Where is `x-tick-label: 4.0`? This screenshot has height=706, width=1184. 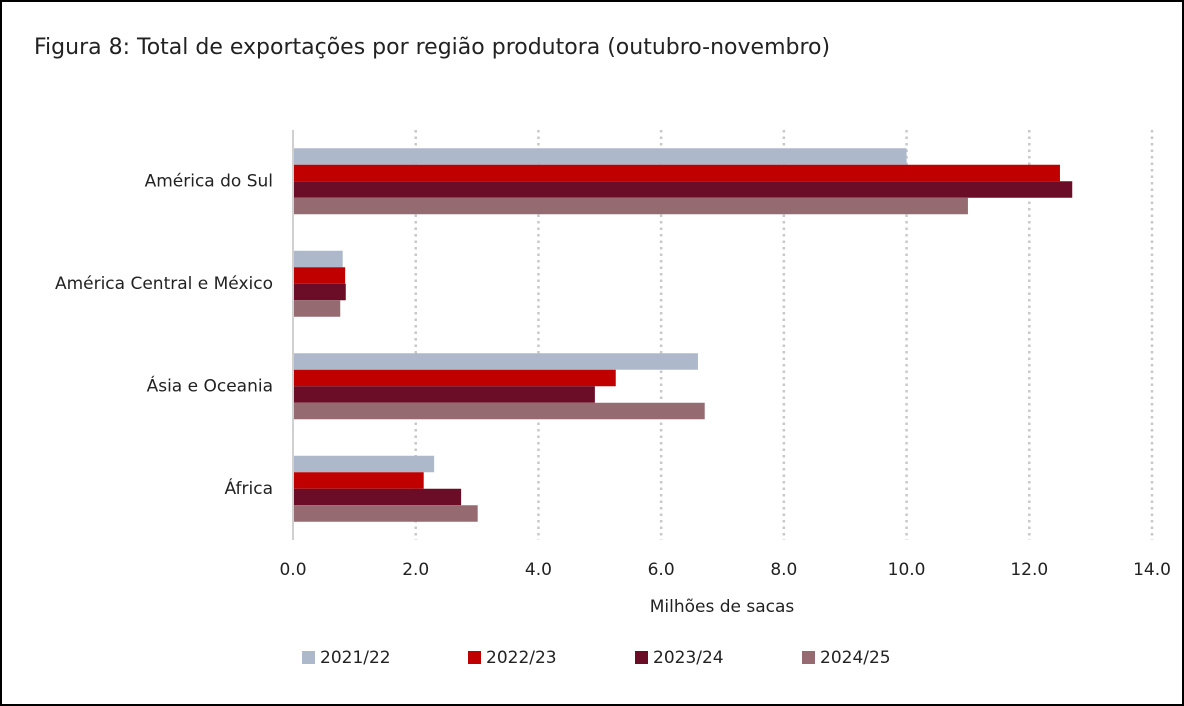 x-tick-label: 4.0 is located at coordinates (538, 570).